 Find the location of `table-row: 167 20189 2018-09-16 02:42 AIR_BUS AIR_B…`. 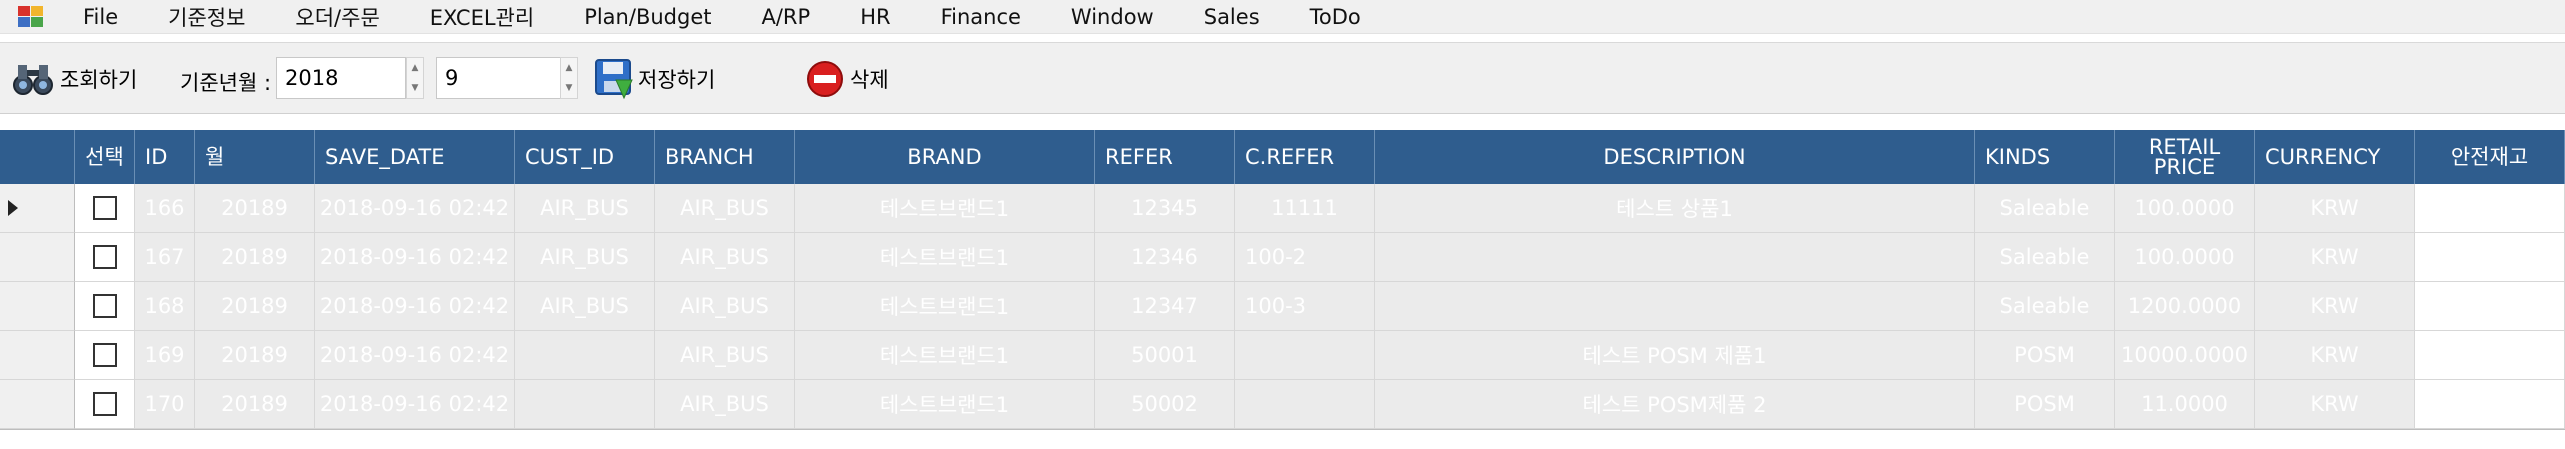

table-row: 167 20189 2018-09-16 02:42 AIR_BUS AIR_B… is located at coordinates (1282, 257).